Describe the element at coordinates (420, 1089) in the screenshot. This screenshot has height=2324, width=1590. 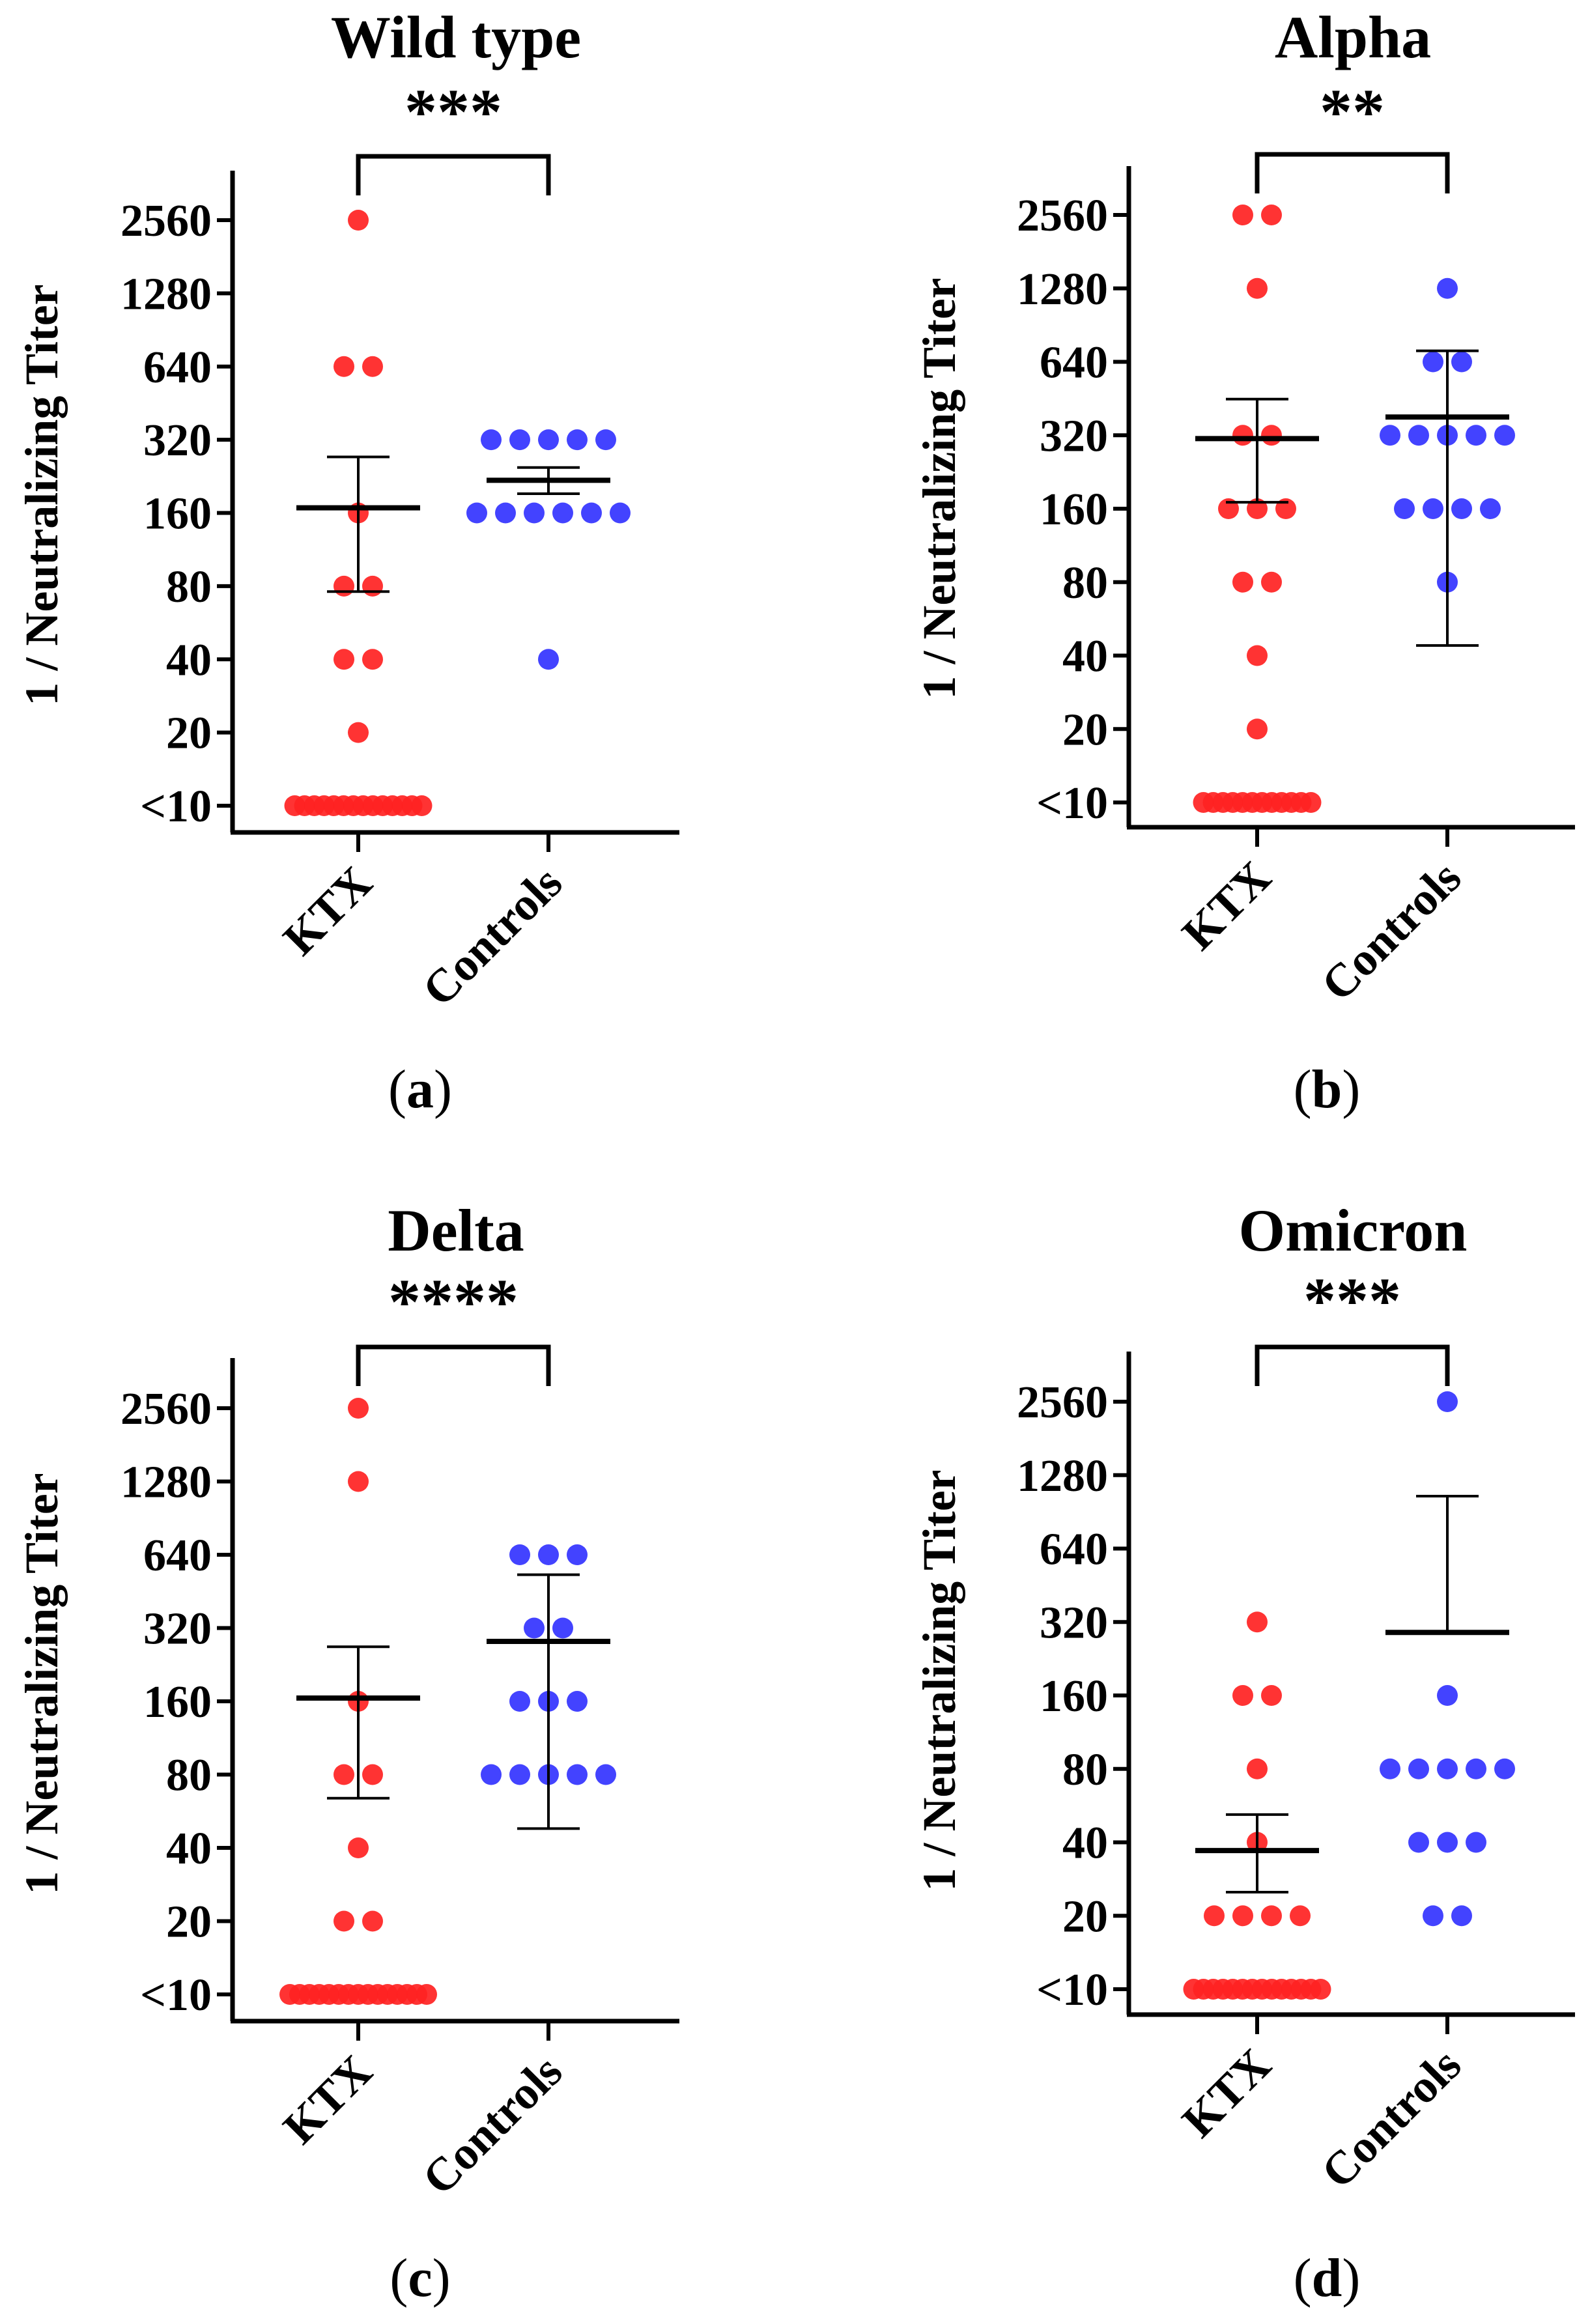
I see `panel-label: (a)` at that location.